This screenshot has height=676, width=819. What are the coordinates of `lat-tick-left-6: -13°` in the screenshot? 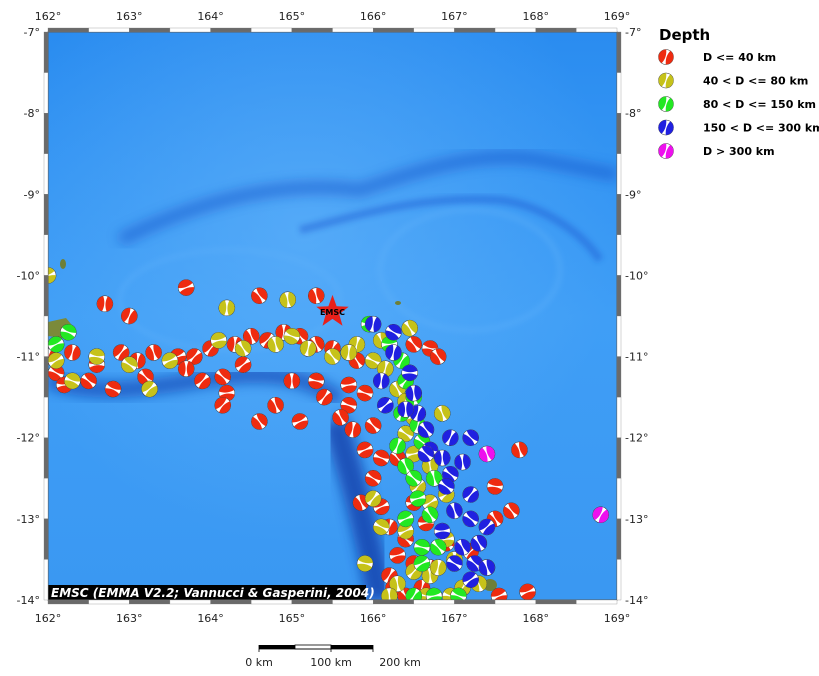 It's located at (28, 519).